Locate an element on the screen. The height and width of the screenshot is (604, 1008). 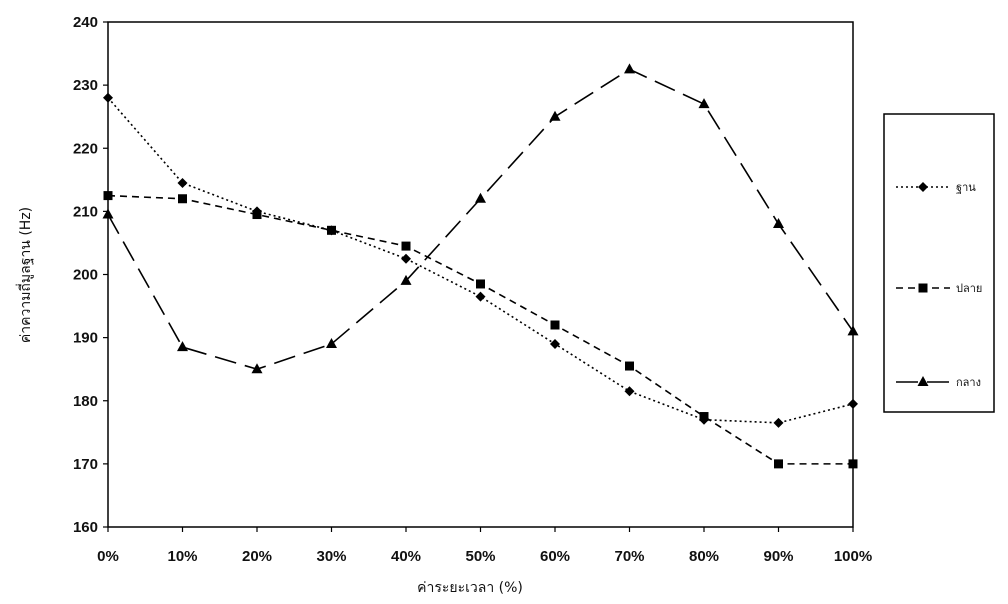
y-tick-label: 160 is located at coordinates (85, 527).